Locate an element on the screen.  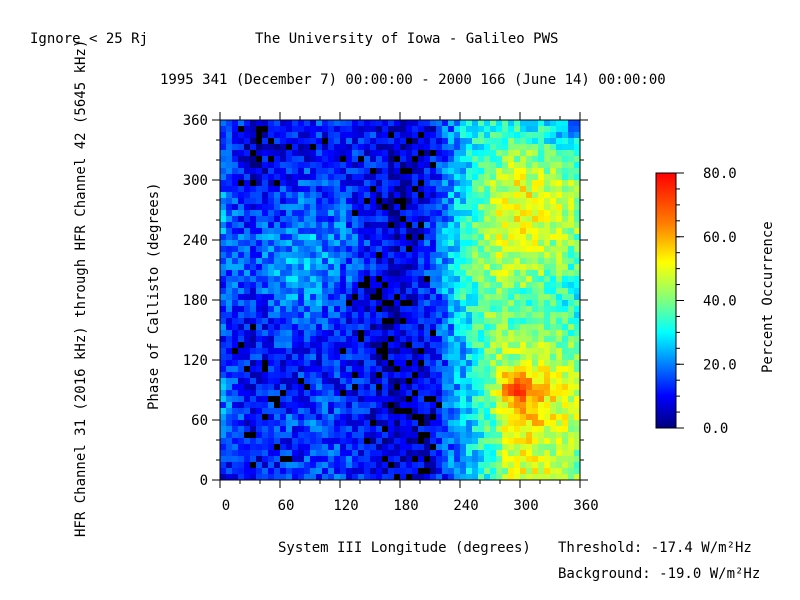
x-tick-label: 240 is located at coordinates (465, 506).